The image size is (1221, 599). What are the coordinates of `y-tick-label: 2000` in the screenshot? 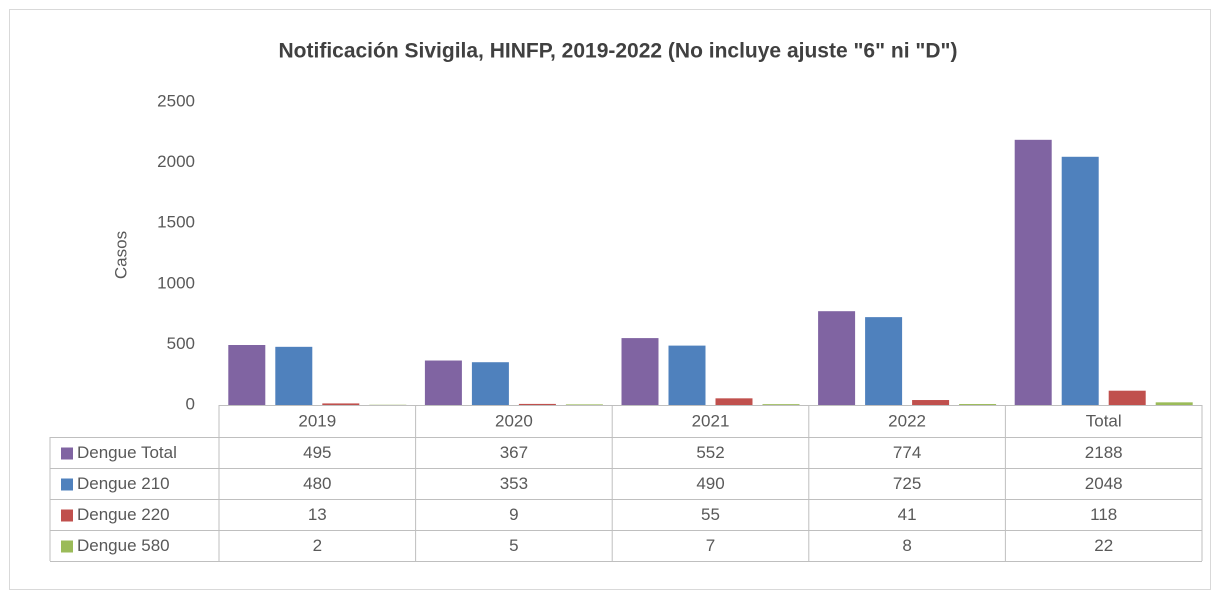 It's located at (176, 161).